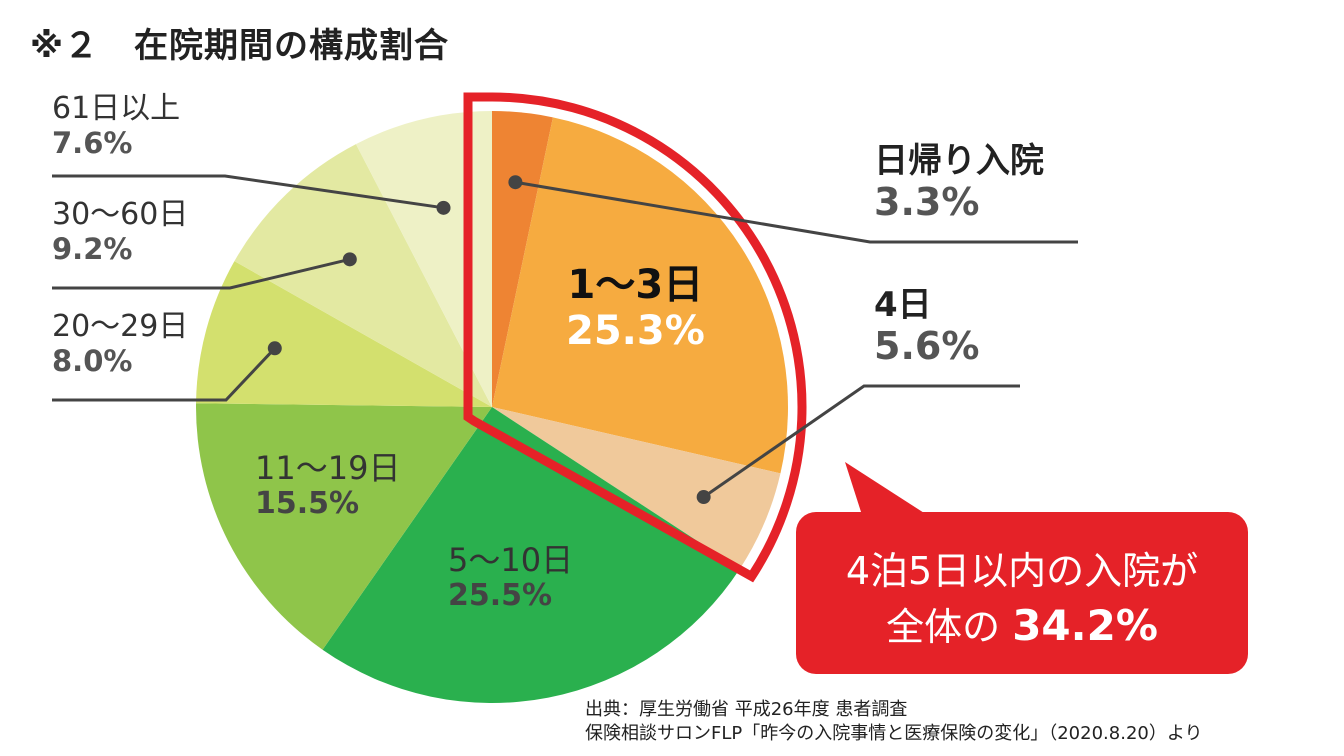 This screenshot has height=756, width=1344. I want to click on source-line1: 出典：厚生労働省 平成26年度 患者調査, so click(746, 709).